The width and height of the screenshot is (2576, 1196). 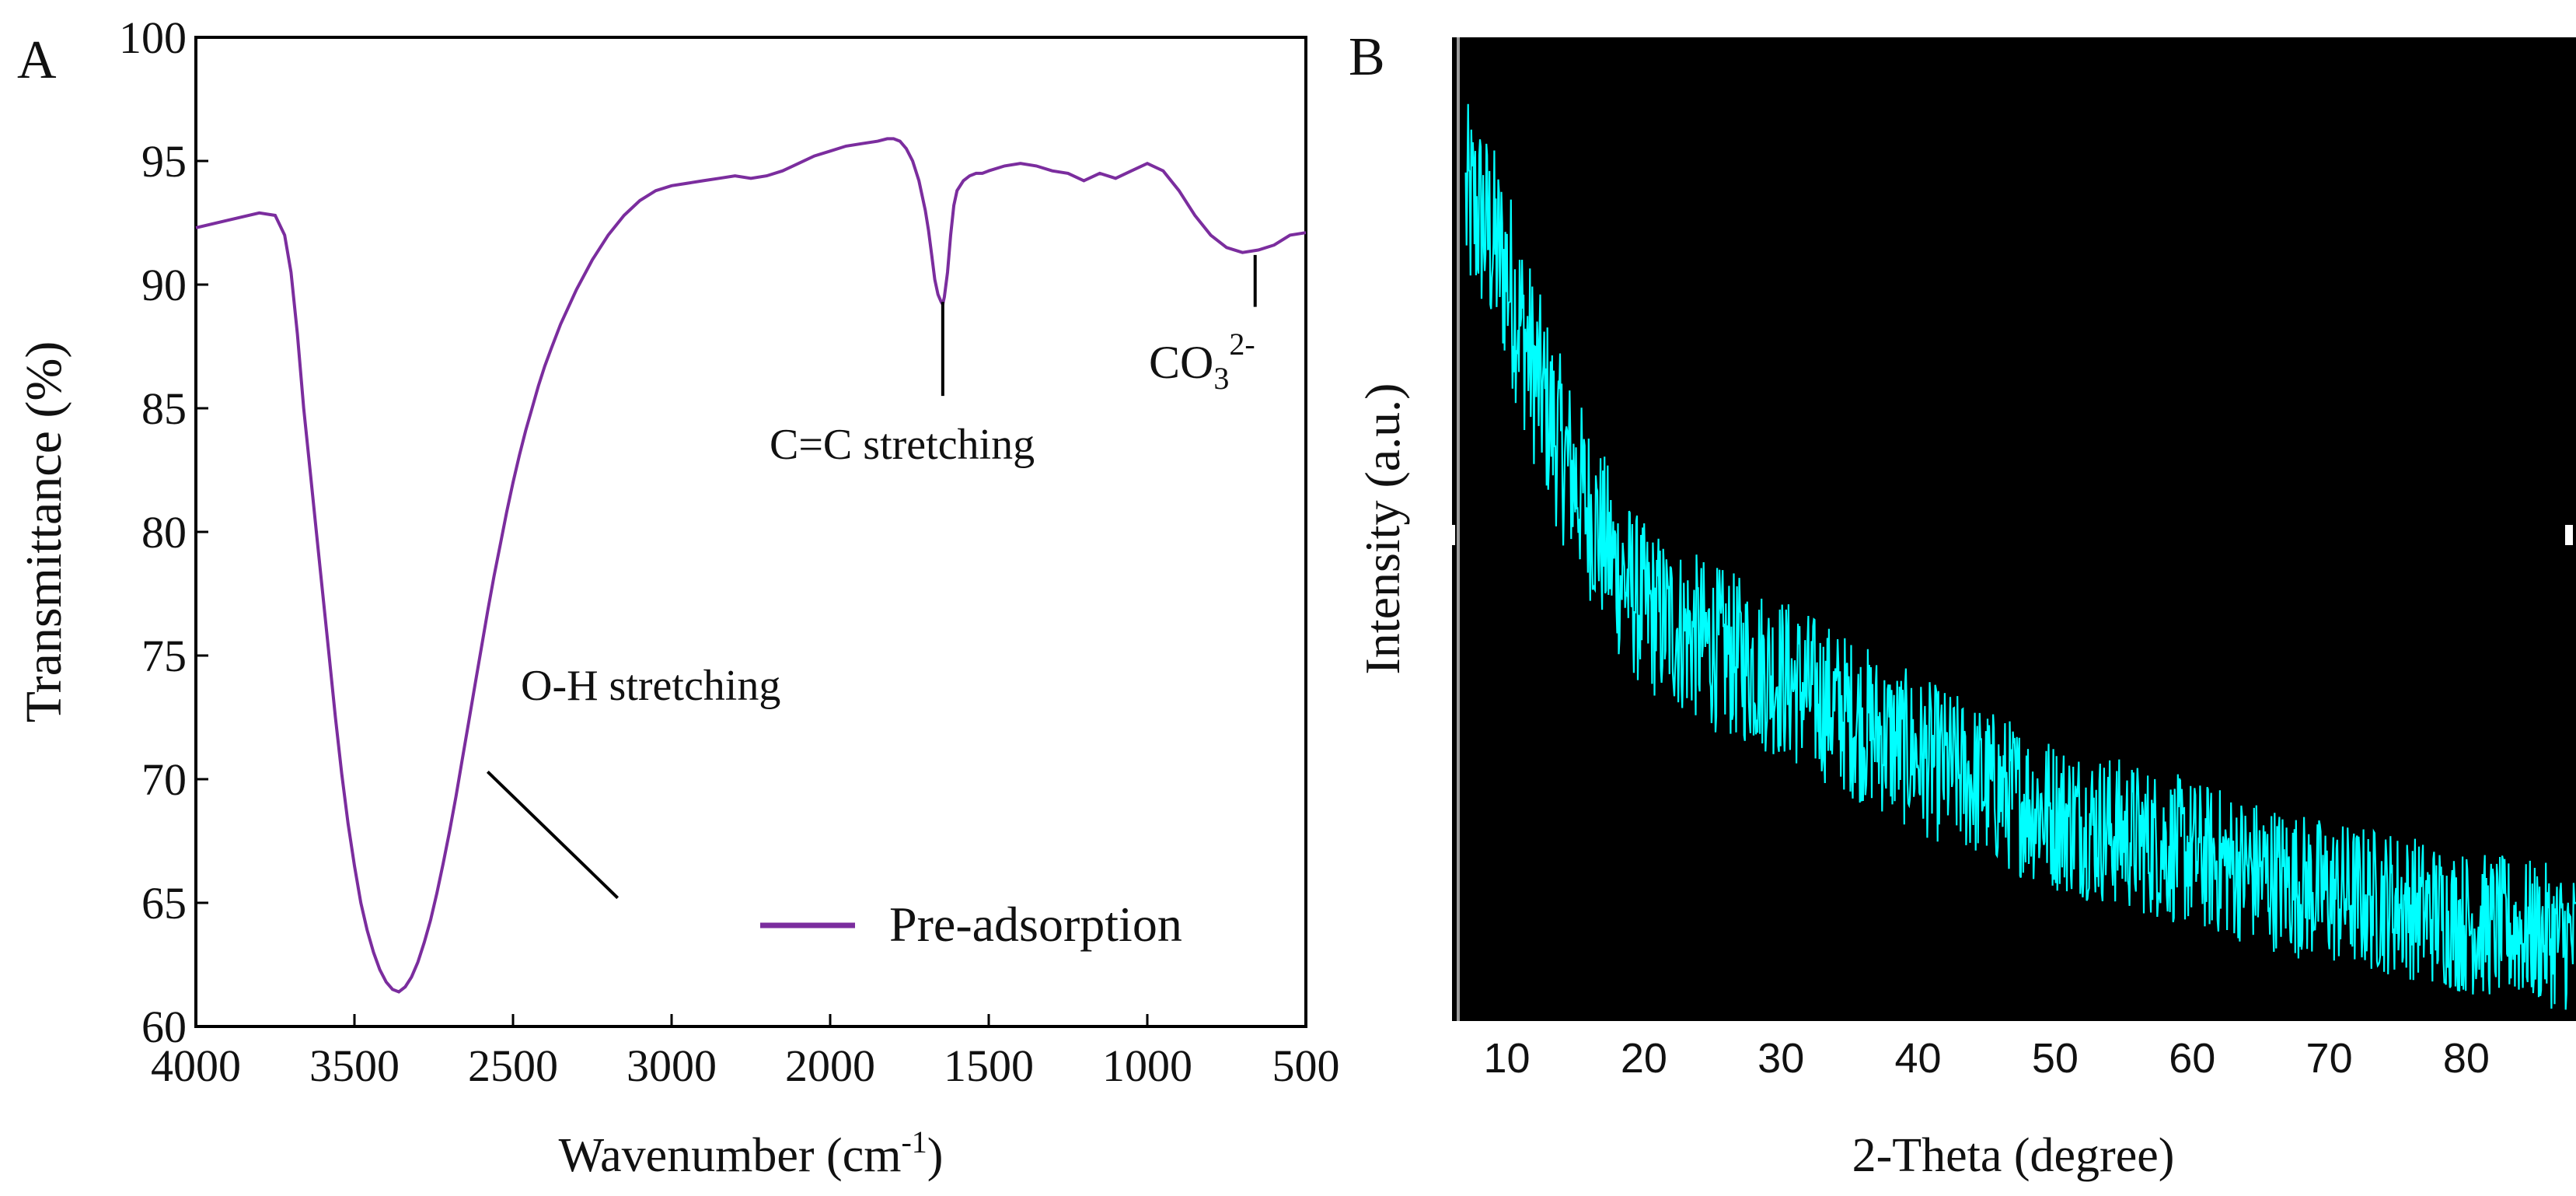 What do you see at coordinates (650, 686) in the screenshot?
I see `oh-annotation-label: O-H stretching` at bounding box center [650, 686].